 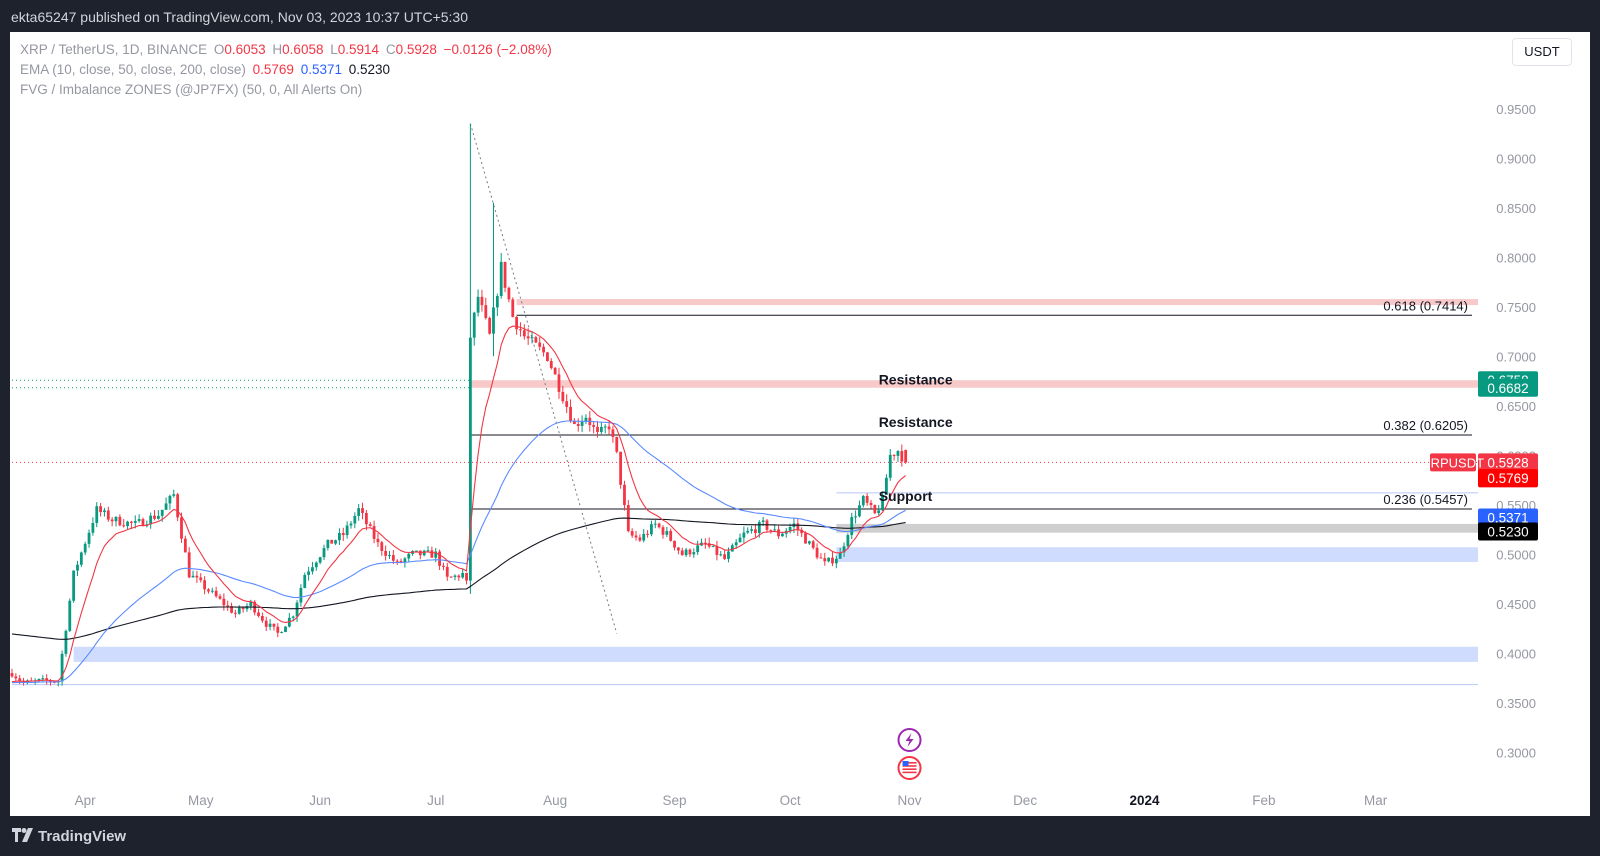 I want to click on legend-high: 0.6058, so click(x=303, y=49).